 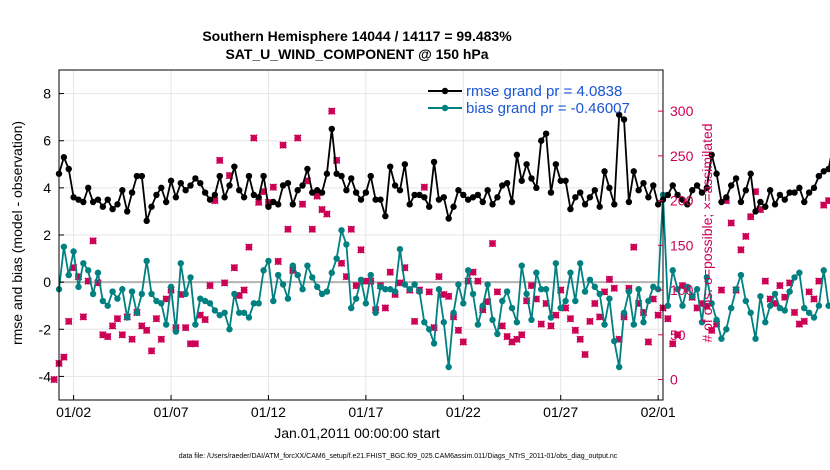 I want to click on legend-bias-label: bias grand pr = -0.46007, so click(x=548, y=108).